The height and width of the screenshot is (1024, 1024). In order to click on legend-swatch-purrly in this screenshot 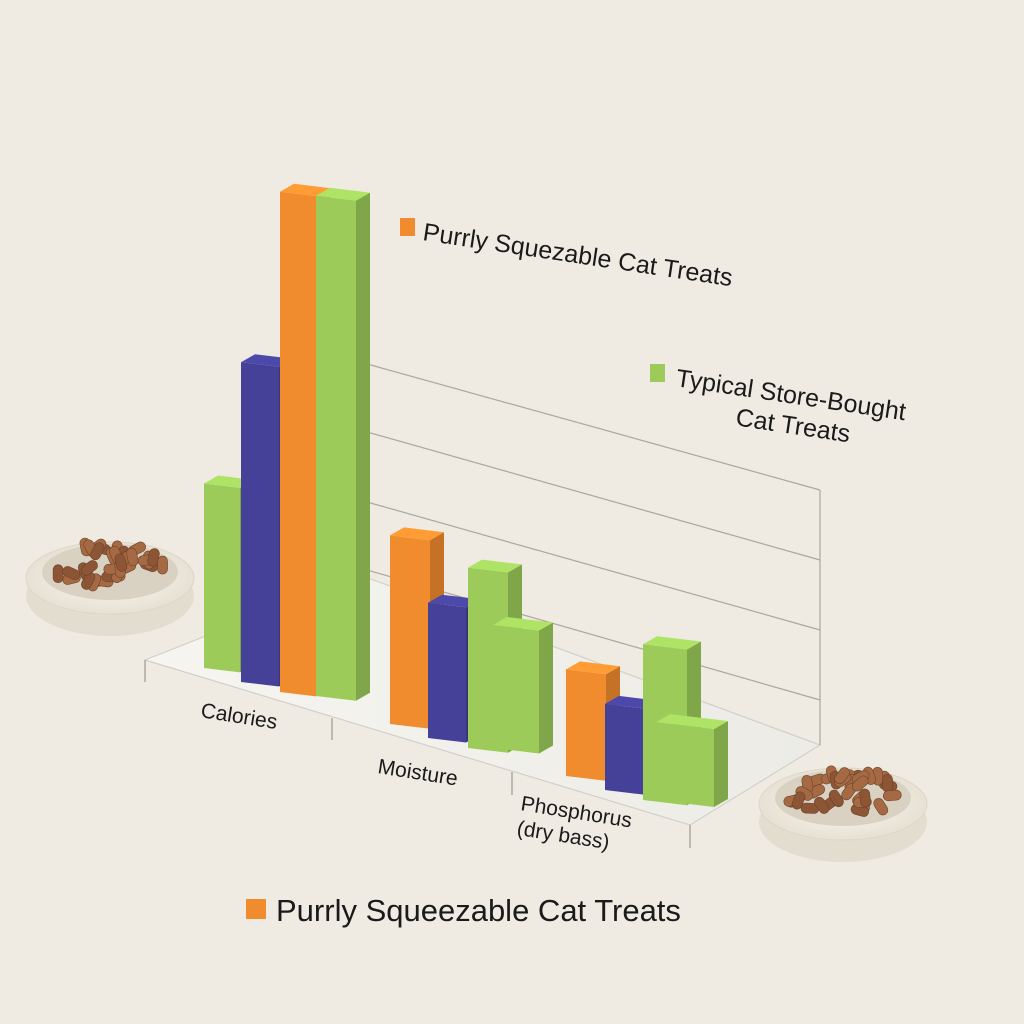, I will do `click(407, 227)`.